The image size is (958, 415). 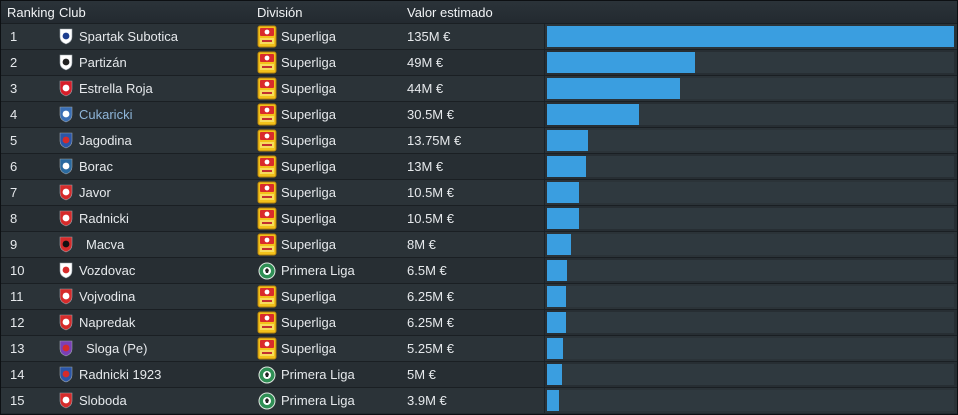 What do you see at coordinates (479, 62) in the screenshot?
I see `table-row: 2 Partizán Superliga 49M €` at bounding box center [479, 62].